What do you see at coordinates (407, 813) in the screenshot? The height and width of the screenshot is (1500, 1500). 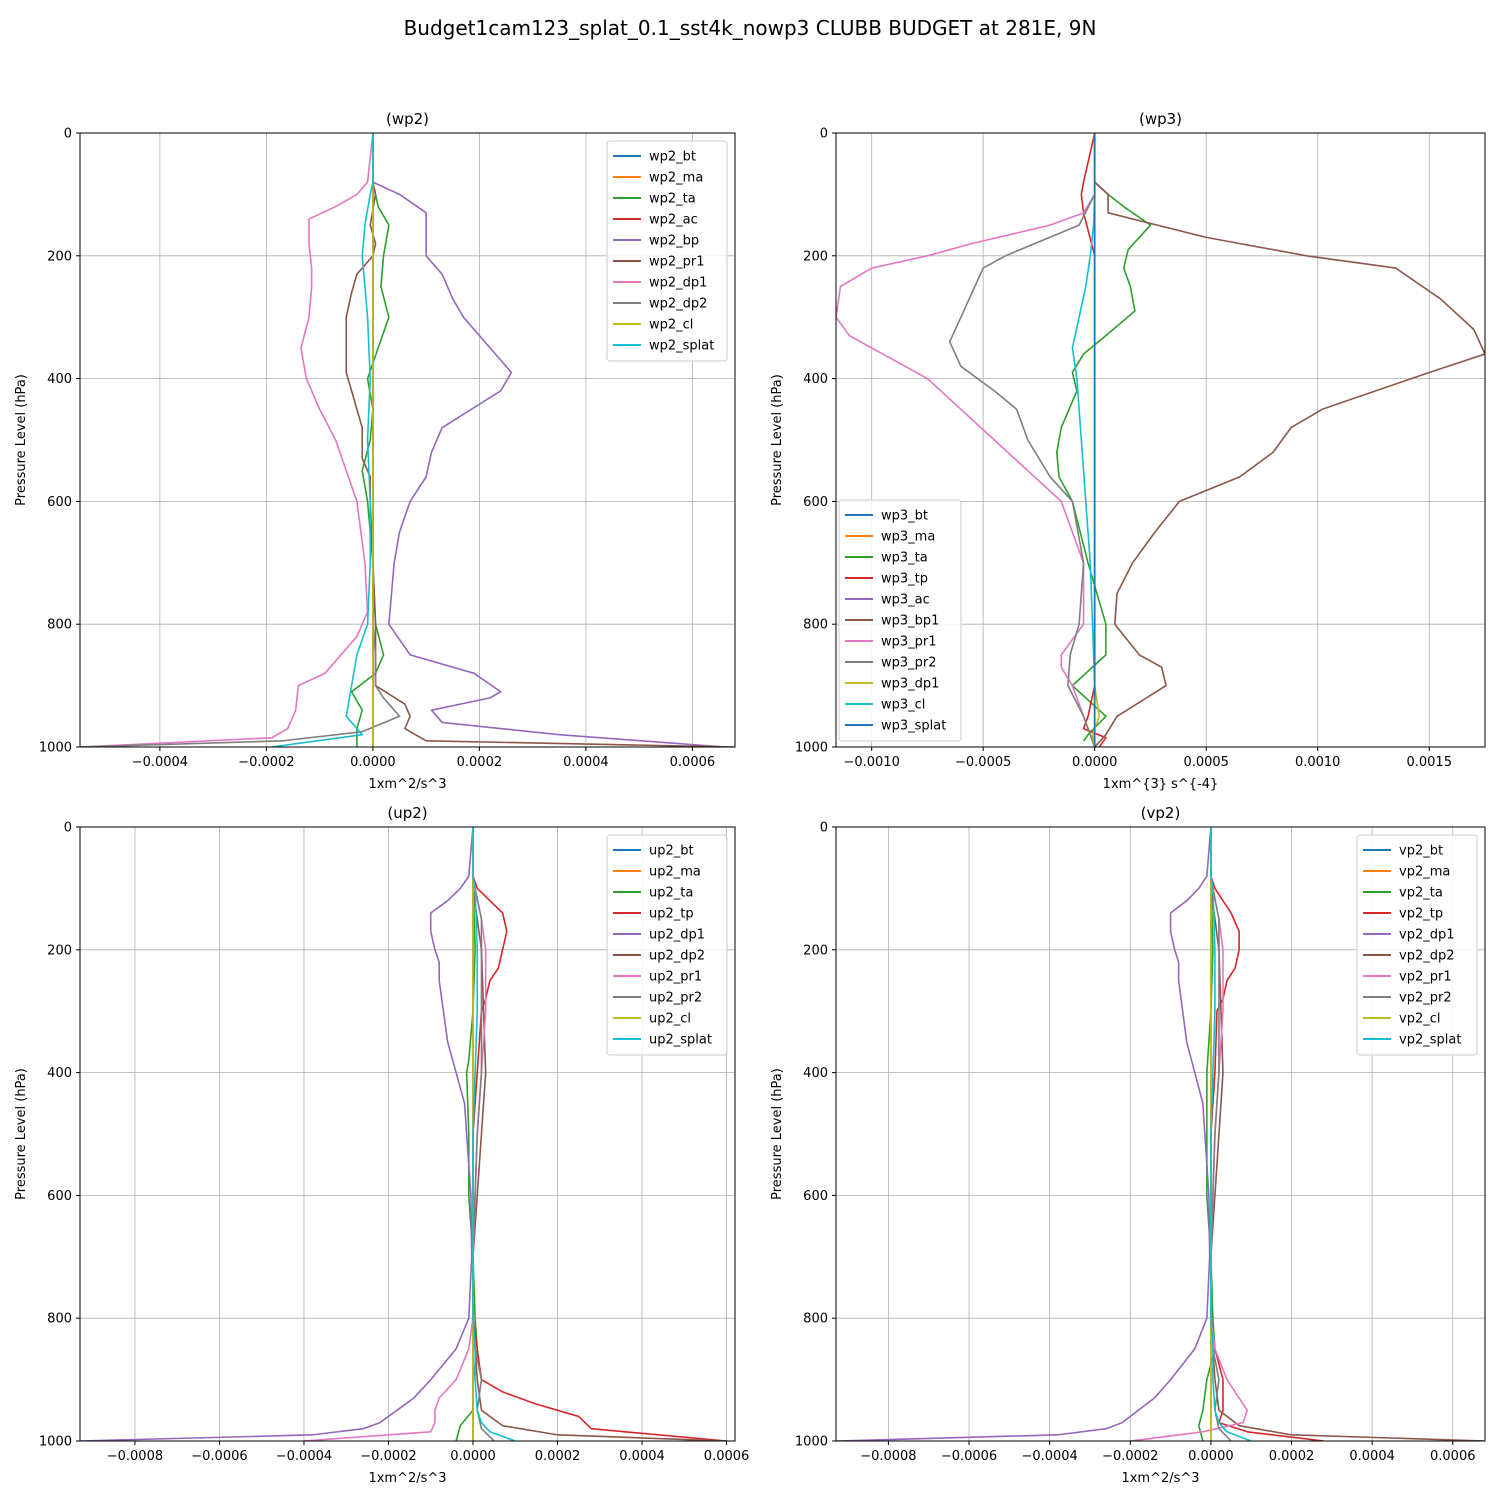 I see `panel-title: (up2)` at bounding box center [407, 813].